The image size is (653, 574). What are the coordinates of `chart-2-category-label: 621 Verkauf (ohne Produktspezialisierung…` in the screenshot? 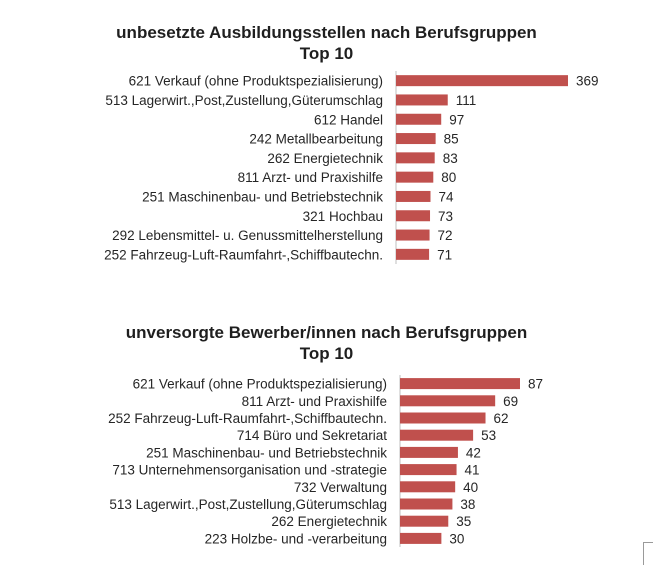 It's located at (260, 384).